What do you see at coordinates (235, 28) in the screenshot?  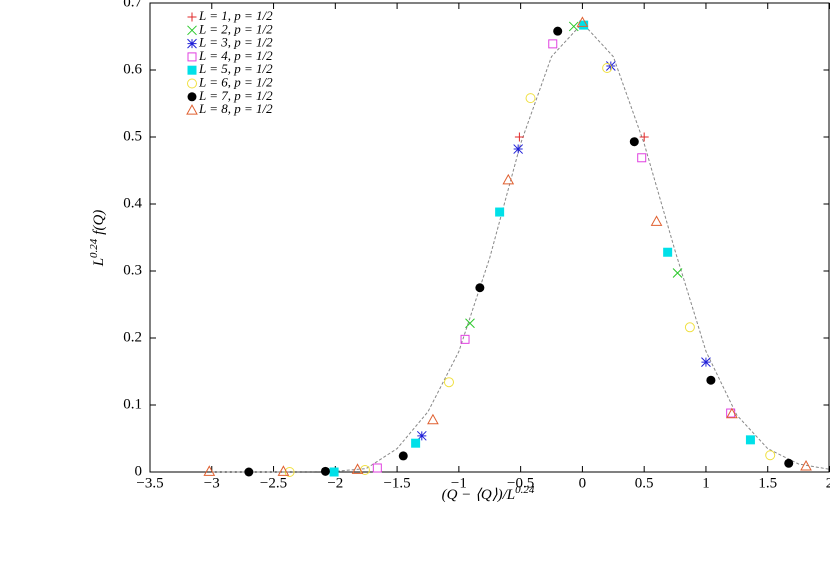 I see `legend-label: L = 2, p = 1/2` at bounding box center [235, 28].